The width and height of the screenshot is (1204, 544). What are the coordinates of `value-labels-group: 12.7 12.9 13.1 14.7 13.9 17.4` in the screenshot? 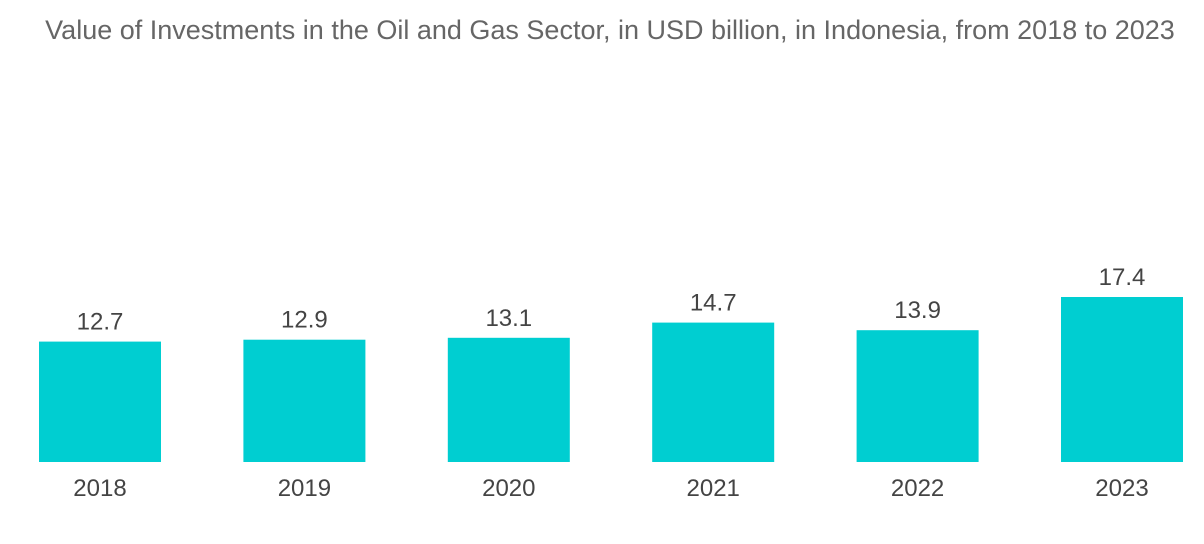 It's located at (611, 300).